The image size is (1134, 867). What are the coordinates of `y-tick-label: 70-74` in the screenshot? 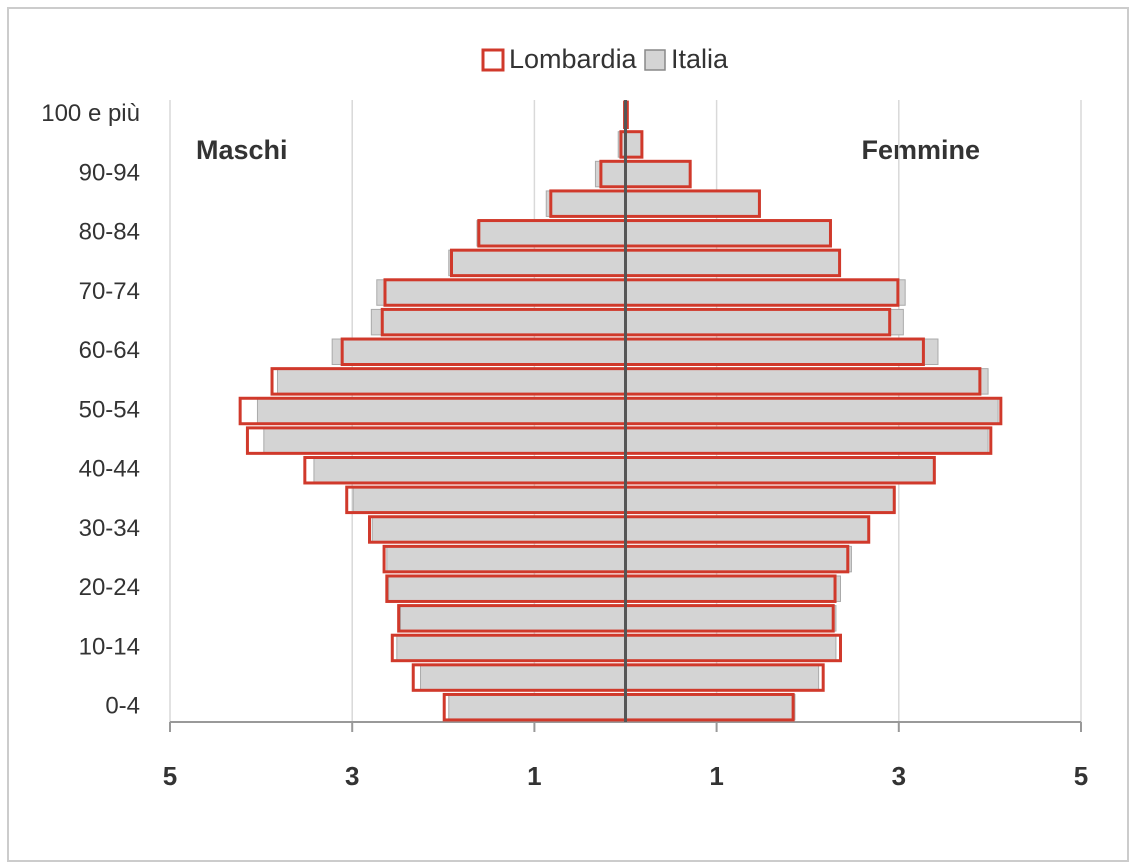 It's located at (109, 291).